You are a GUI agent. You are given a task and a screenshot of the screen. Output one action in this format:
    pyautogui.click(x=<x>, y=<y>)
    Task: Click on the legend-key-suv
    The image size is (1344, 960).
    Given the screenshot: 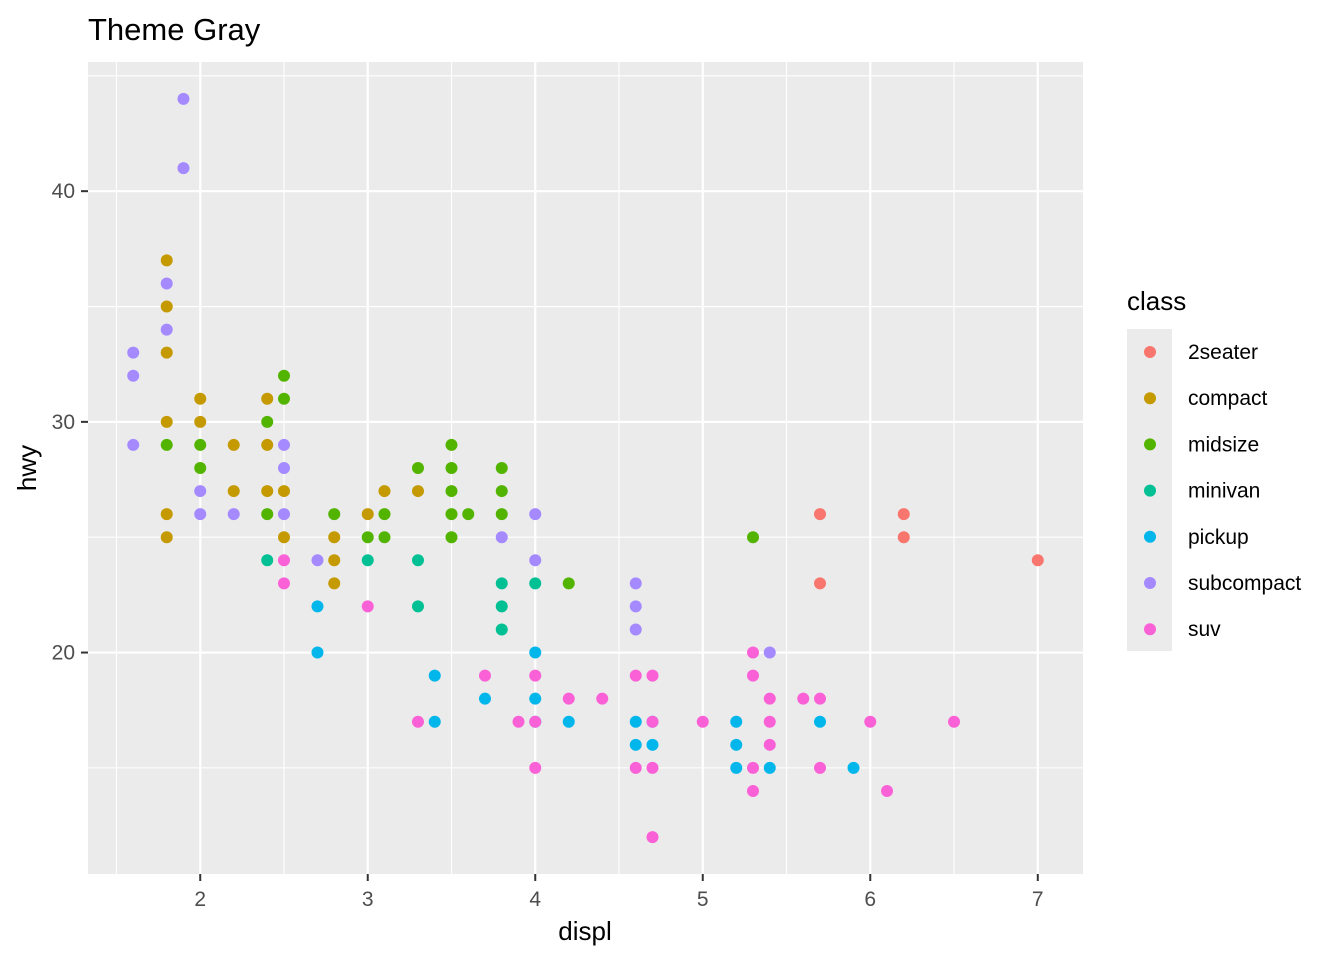 What is the action you would take?
    pyautogui.click(x=1150, y=629)
    